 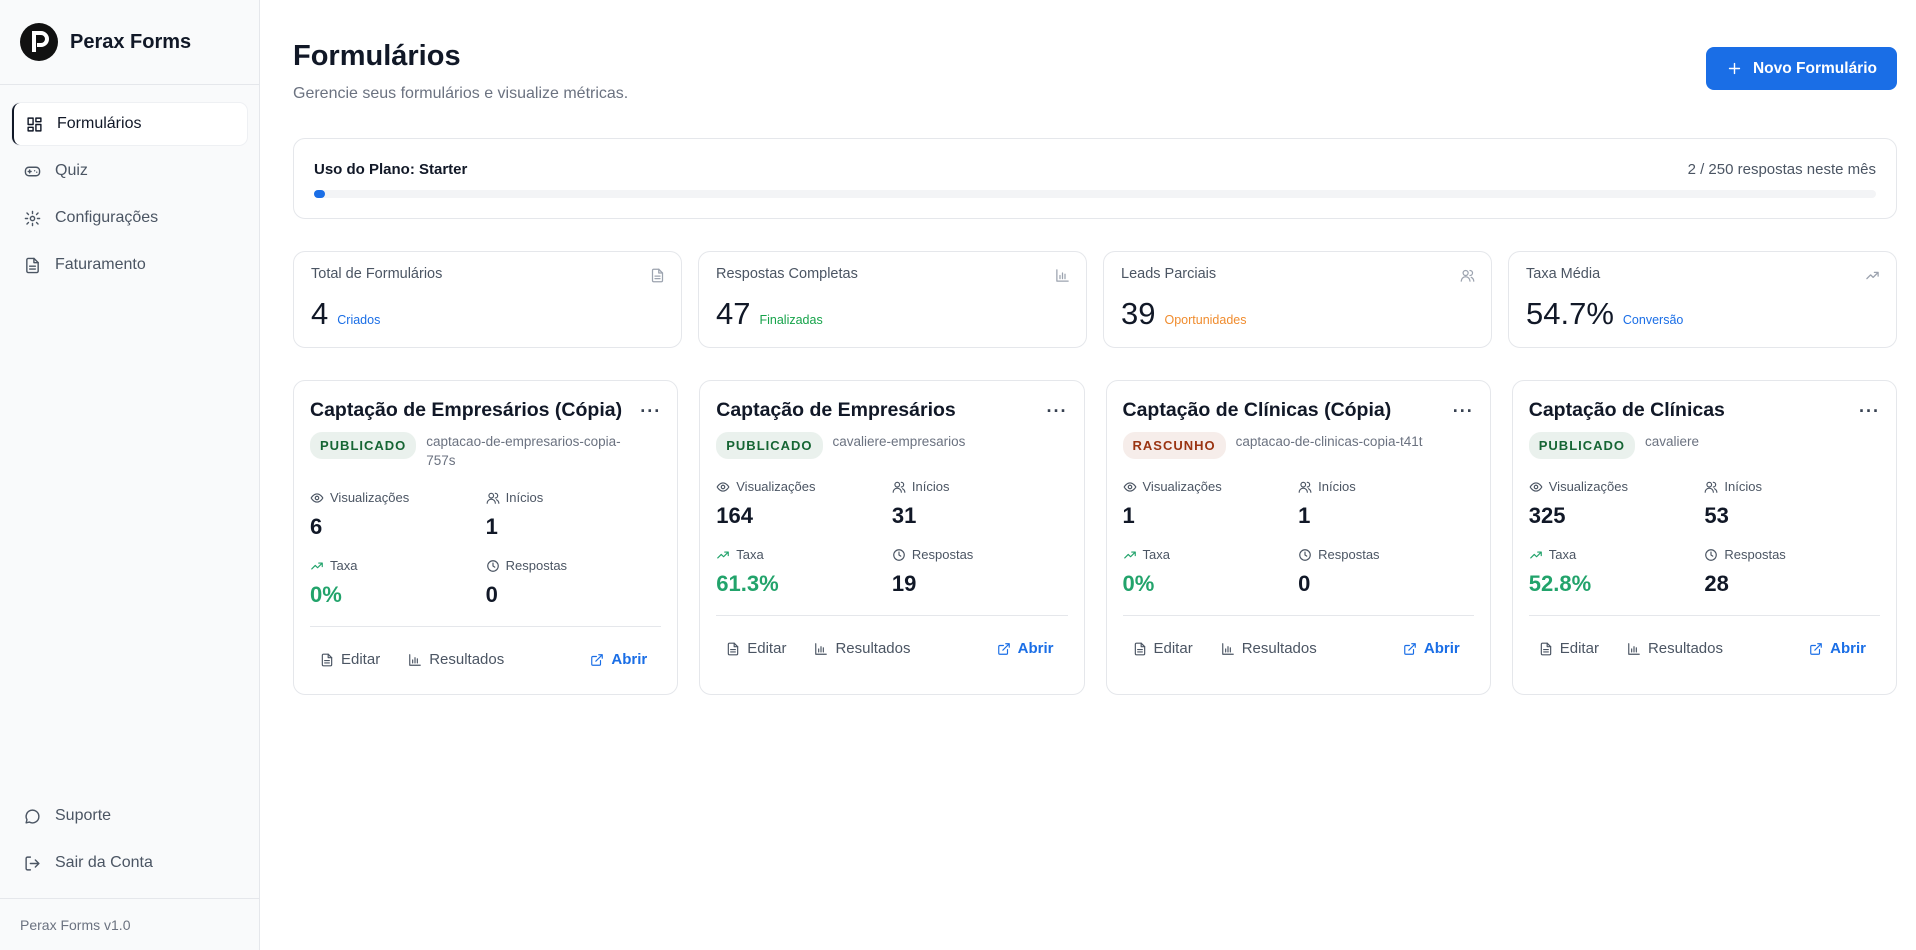 I want to click on form-title: Captação de Empresários, so click(x=836, y=410).